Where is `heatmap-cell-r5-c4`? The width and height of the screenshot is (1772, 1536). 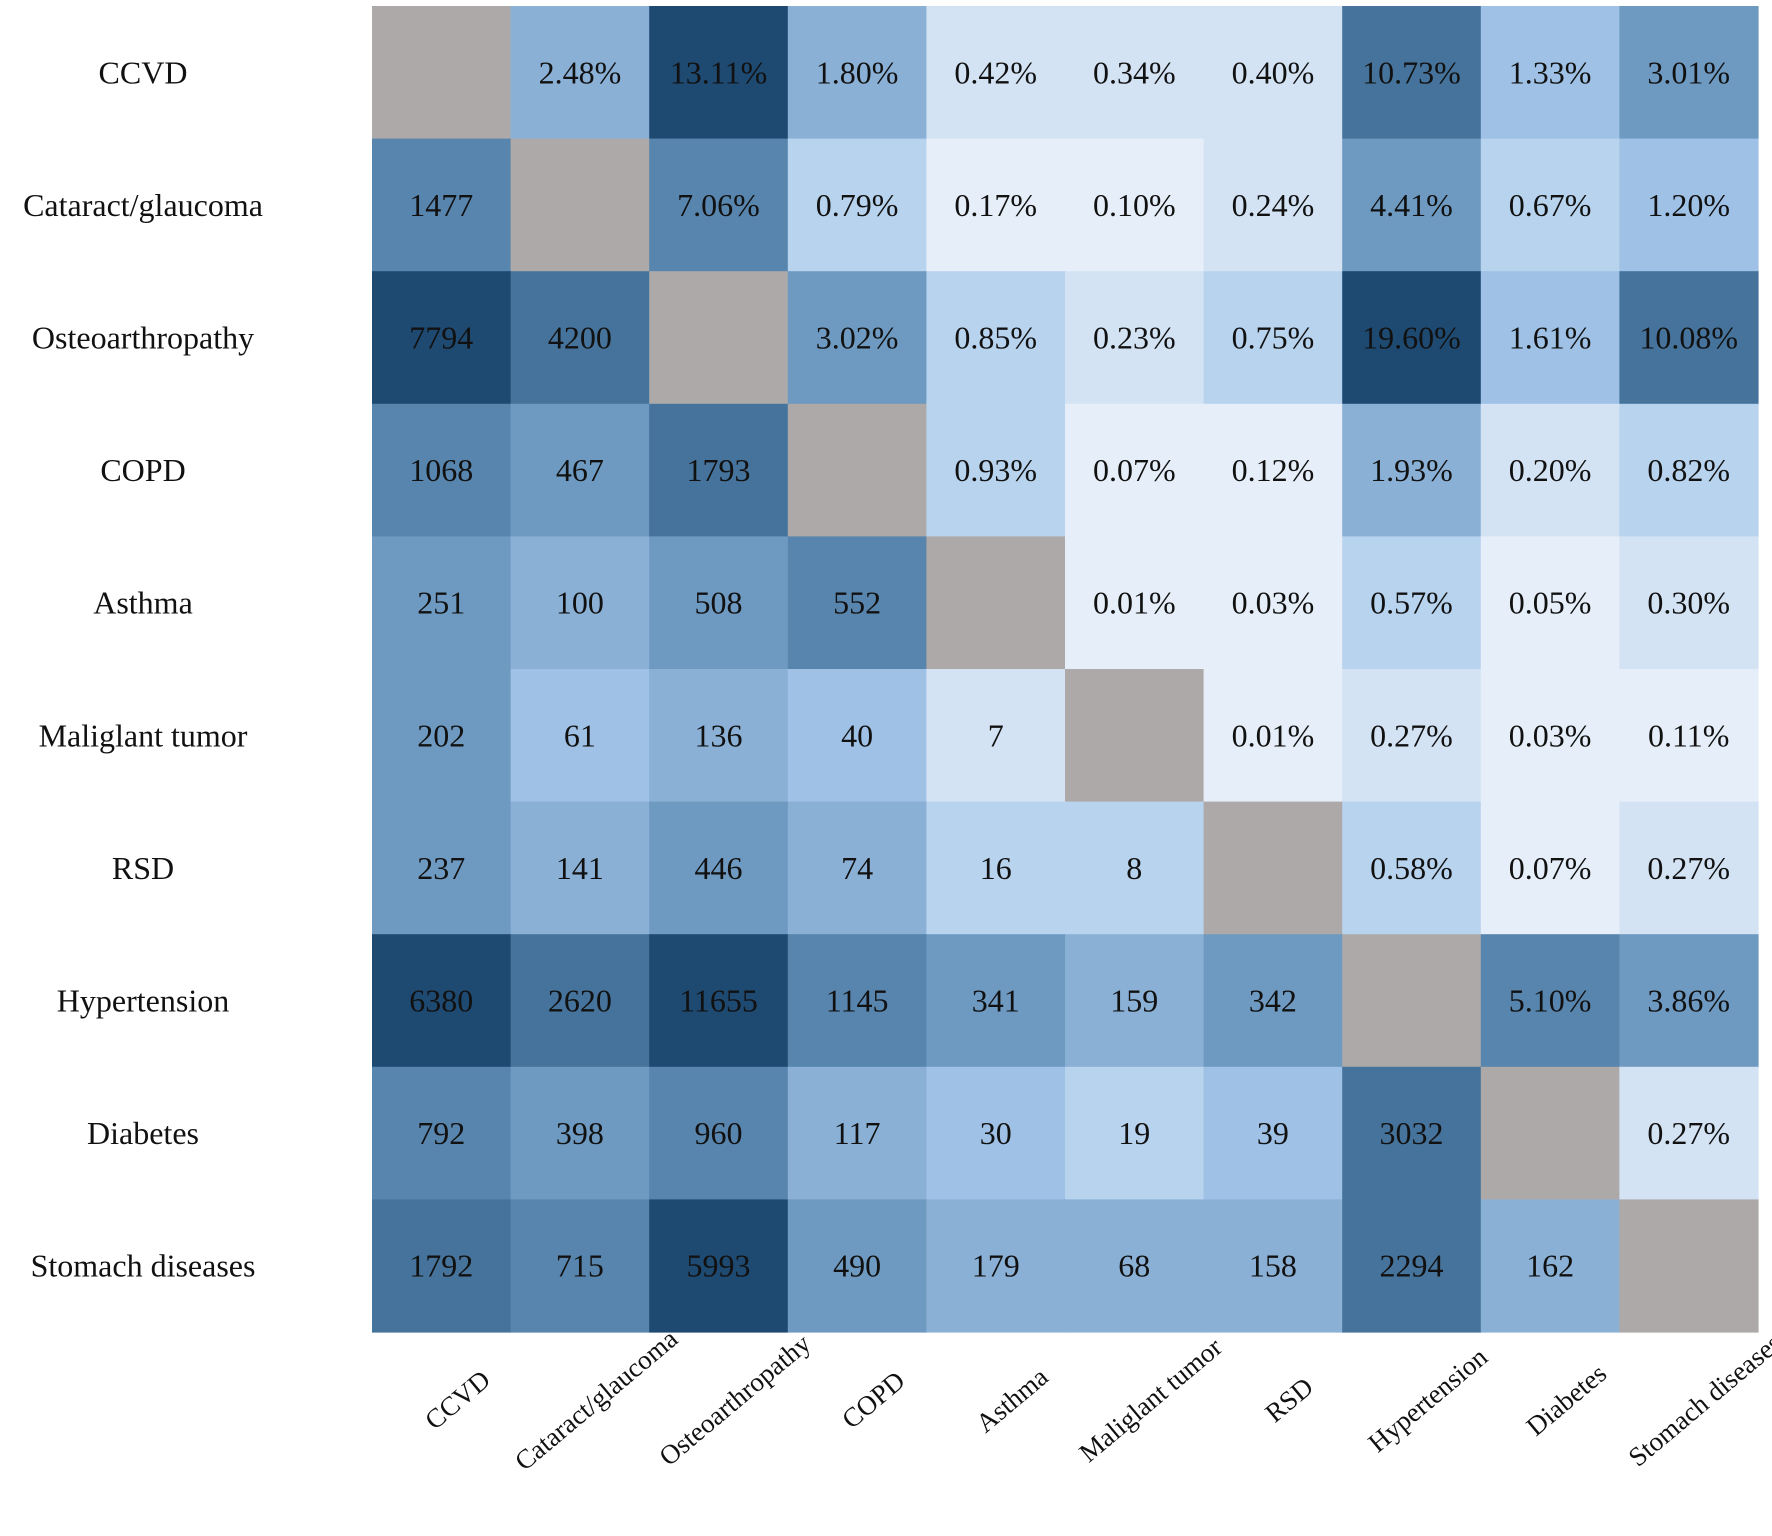
heatmap-cell-r5-c4 is located at coordinates (996, 736).